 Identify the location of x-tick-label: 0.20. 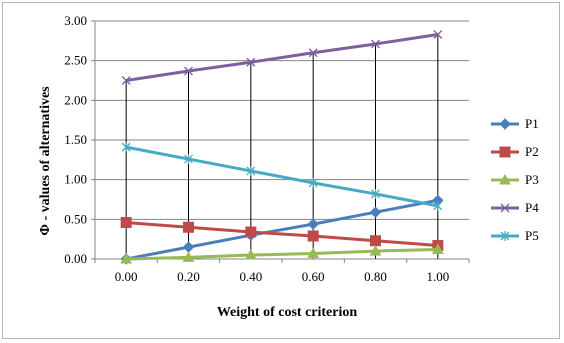
(188, 276).